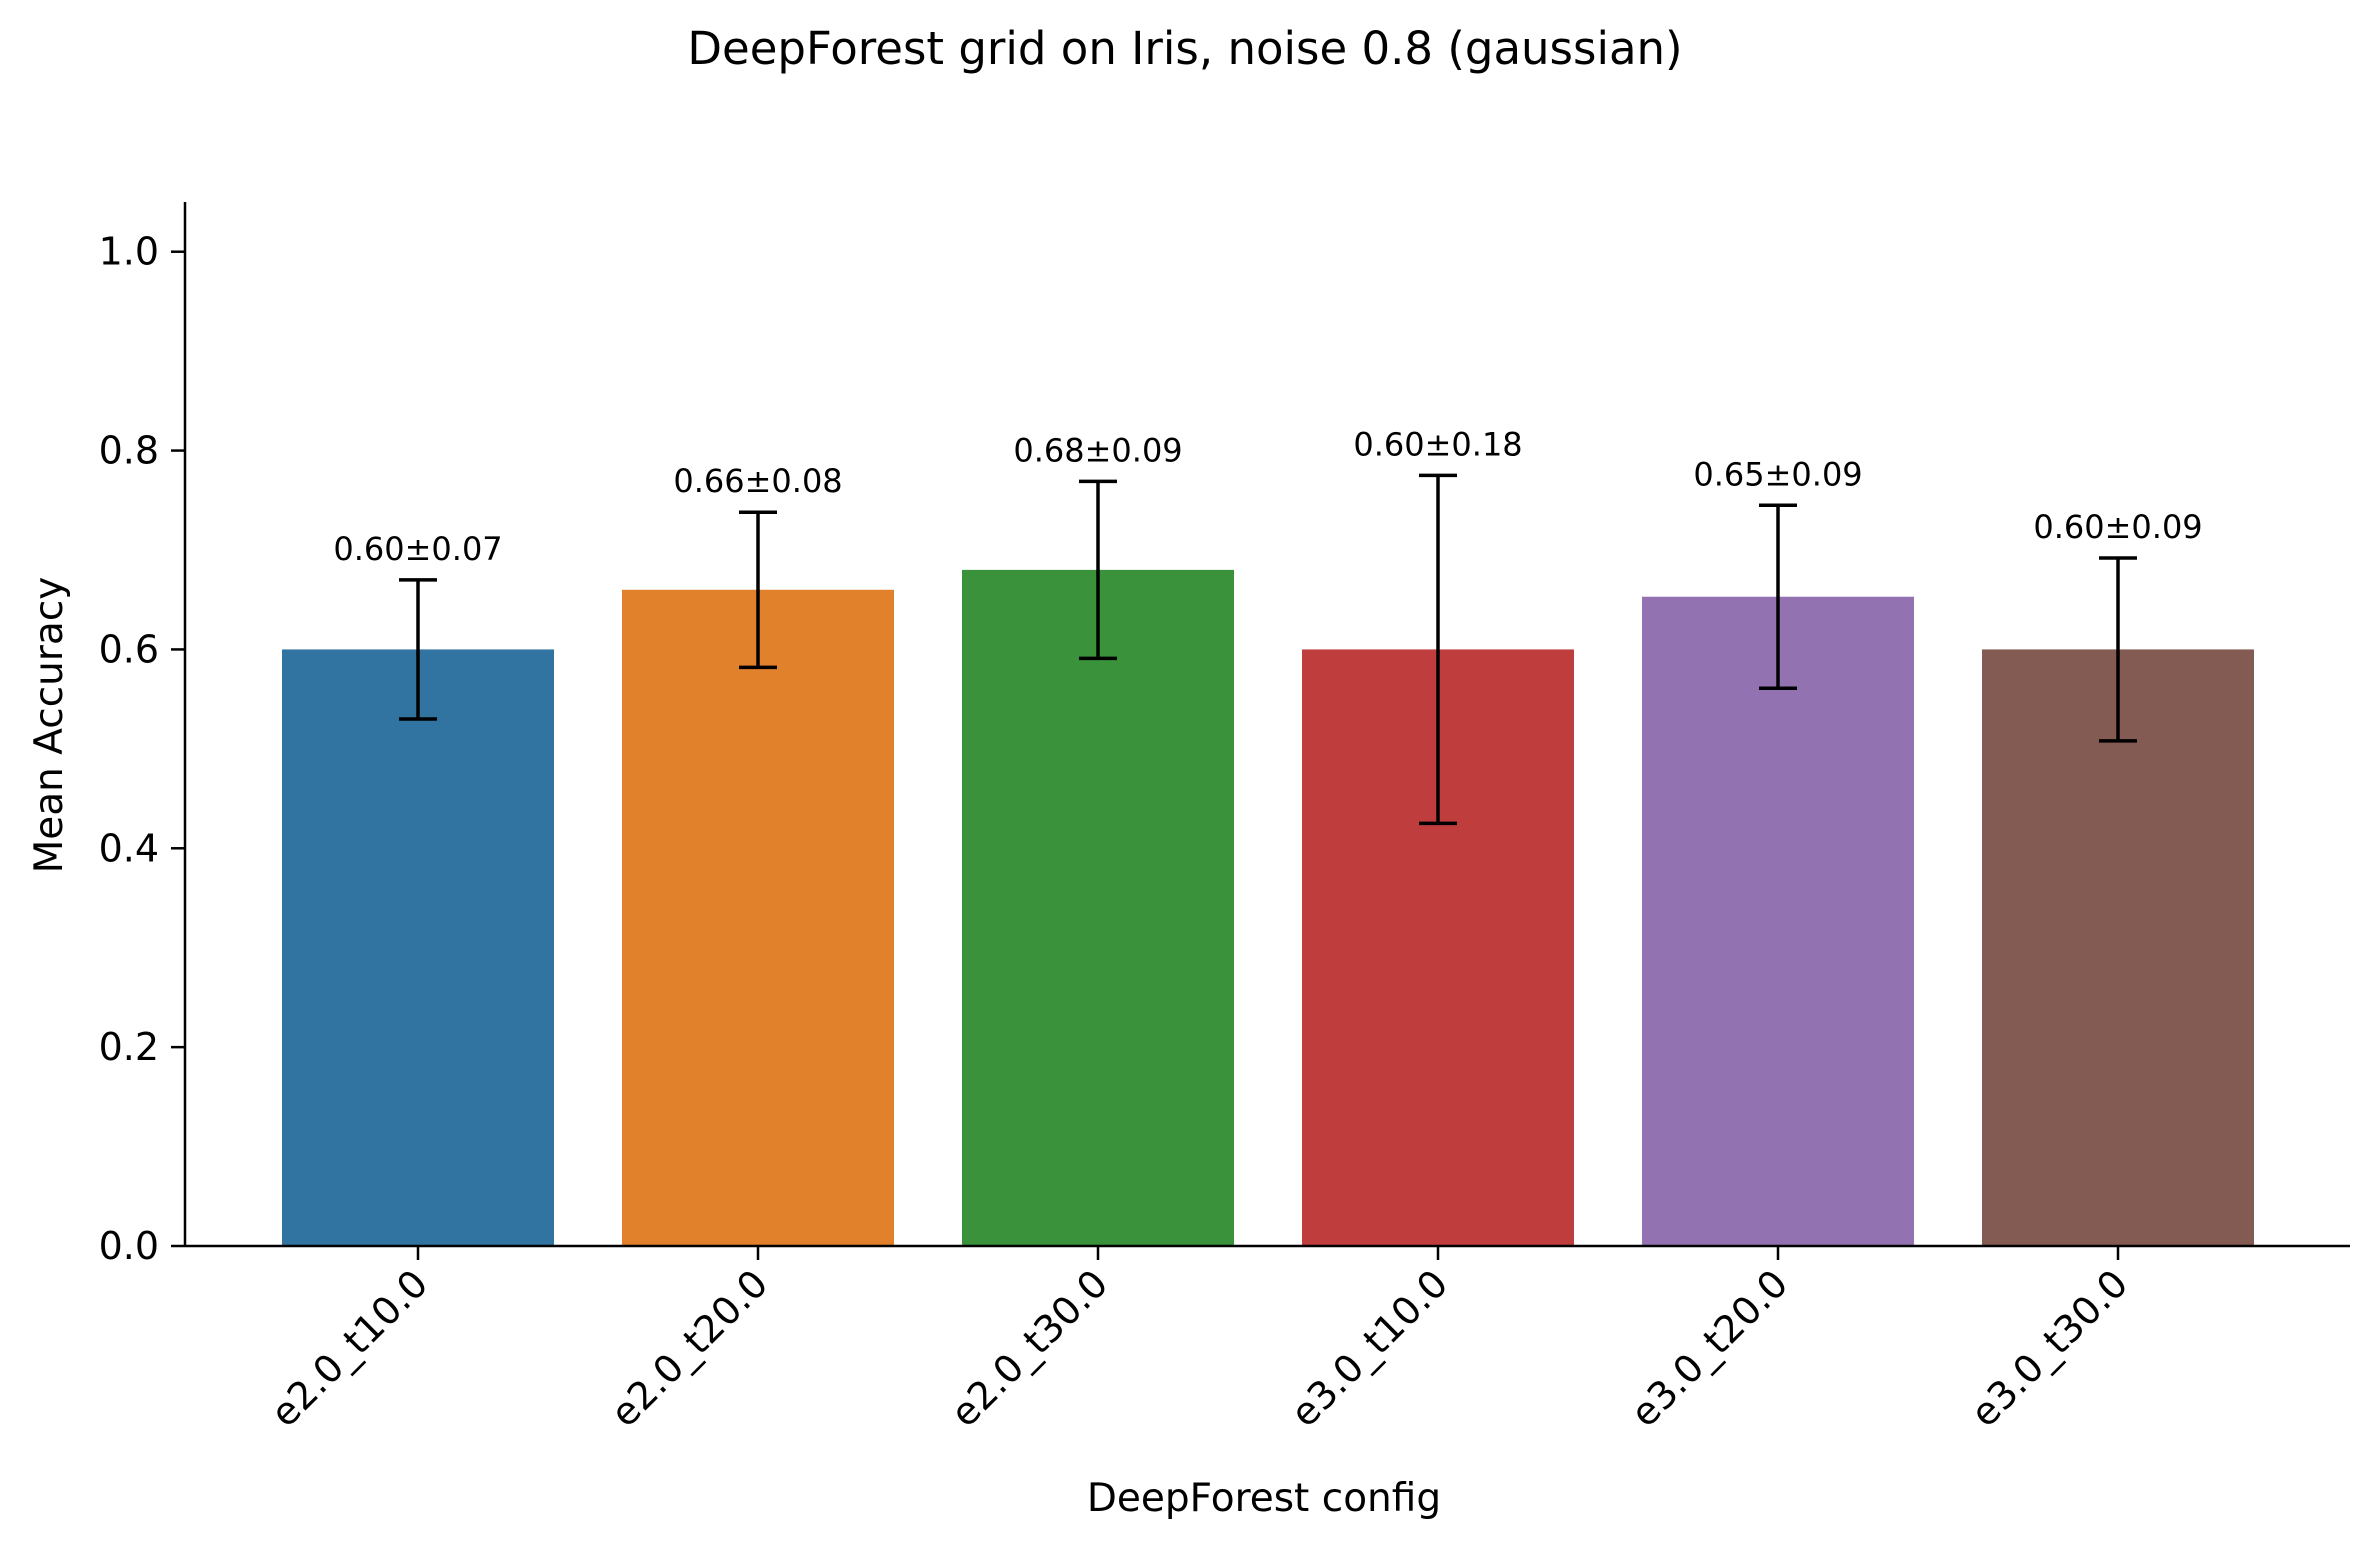  I want to click on errorbar-e3.0_t30.0, so click(2118, 649).